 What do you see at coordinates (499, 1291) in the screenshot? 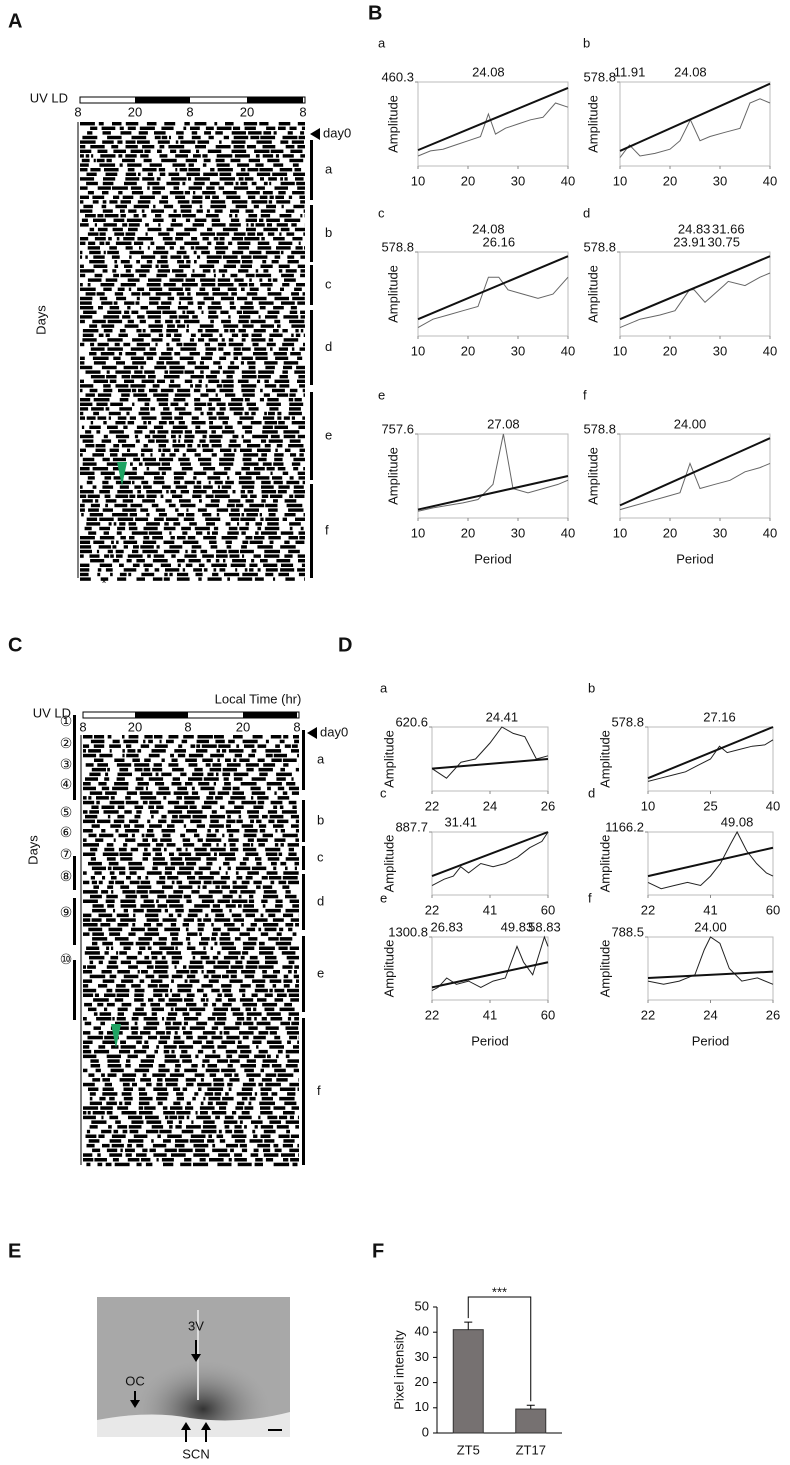
I see `significance: ***` at bounding box center [499, 1291].